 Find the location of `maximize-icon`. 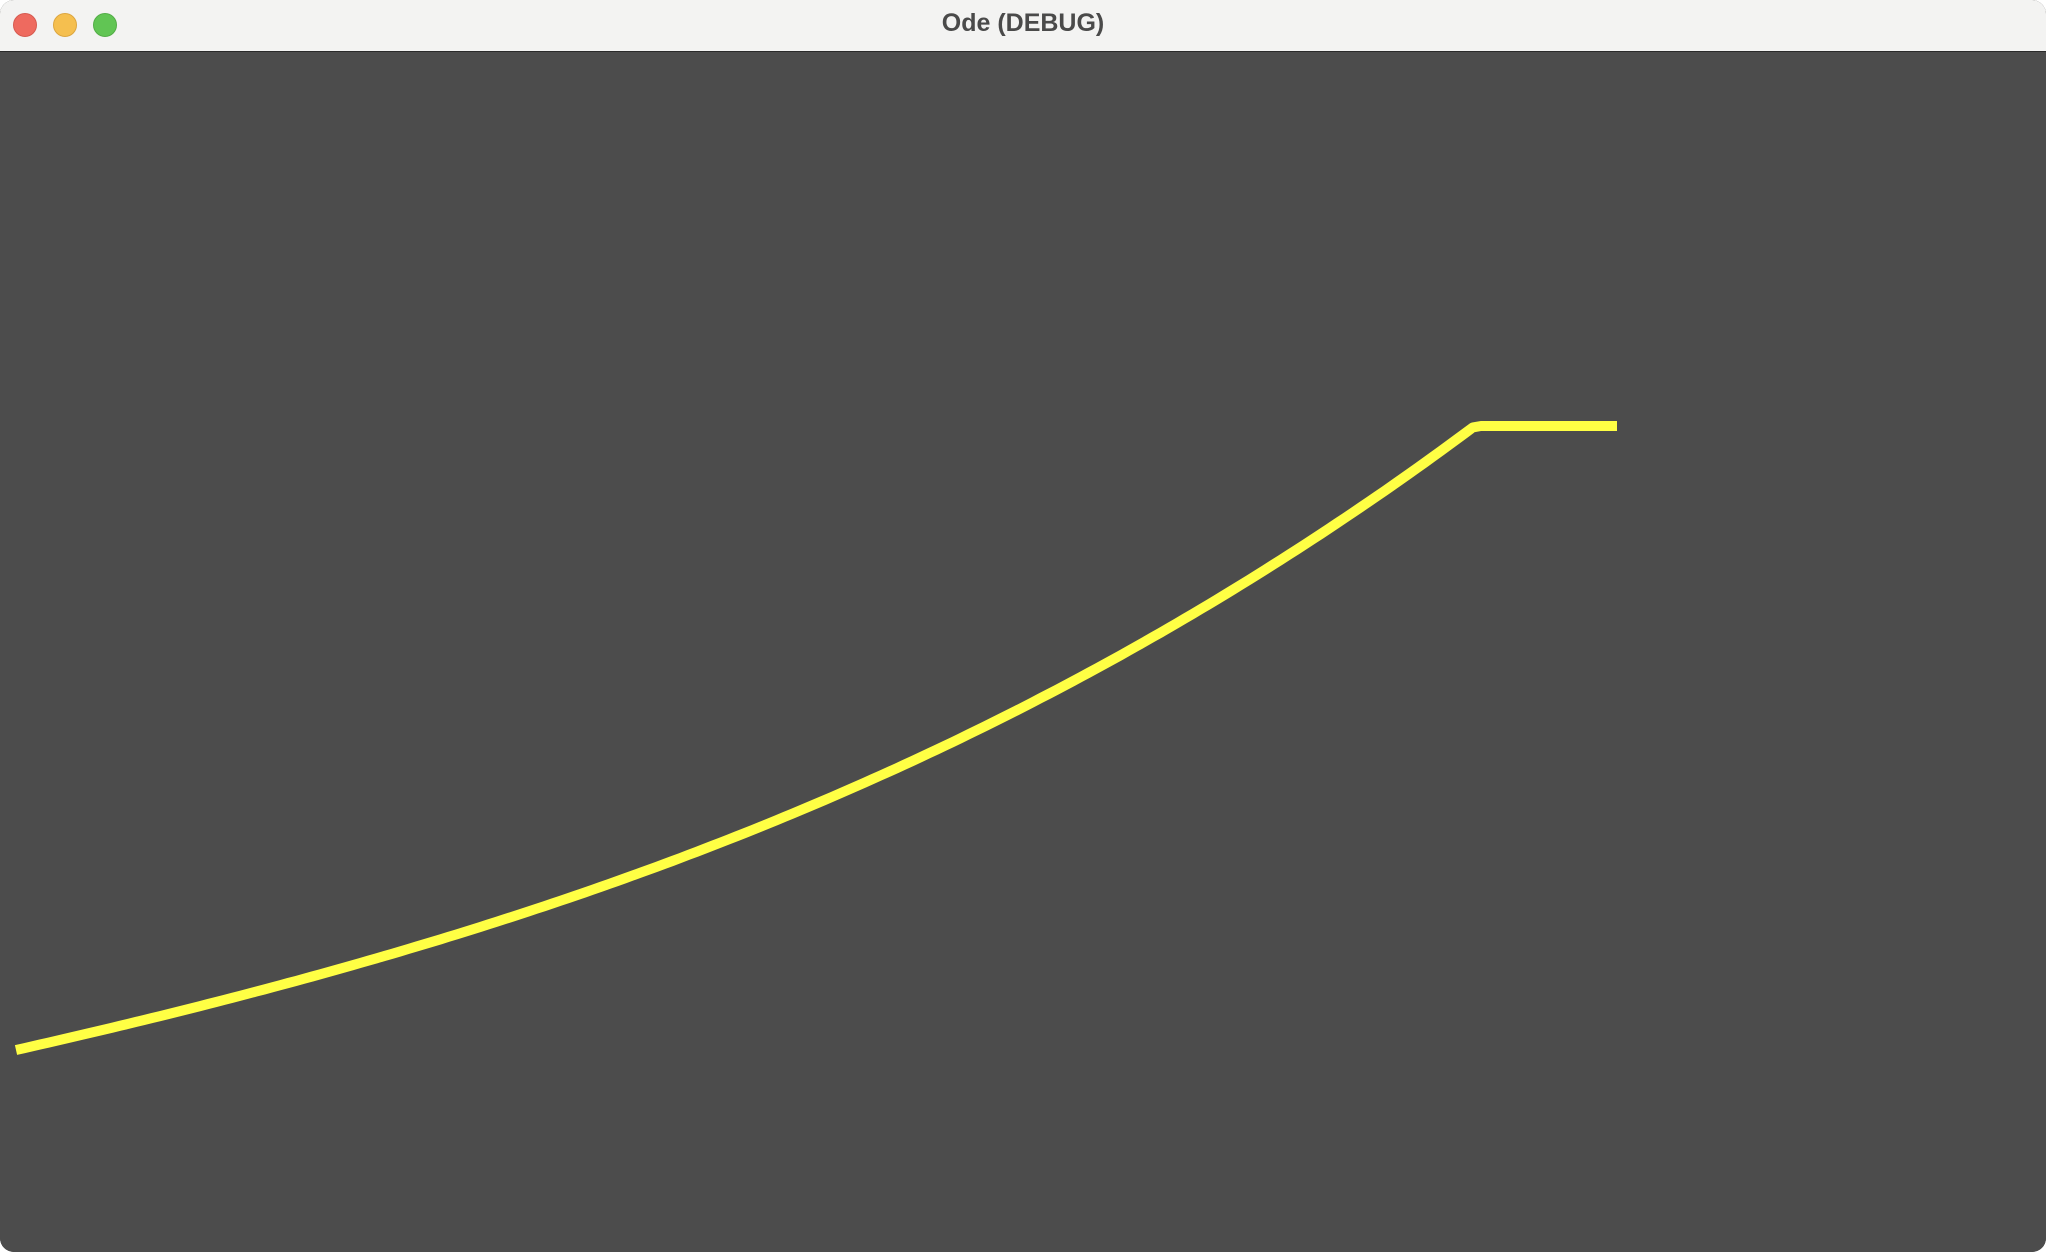

maximize-icon is located at coordinates (105, 25).